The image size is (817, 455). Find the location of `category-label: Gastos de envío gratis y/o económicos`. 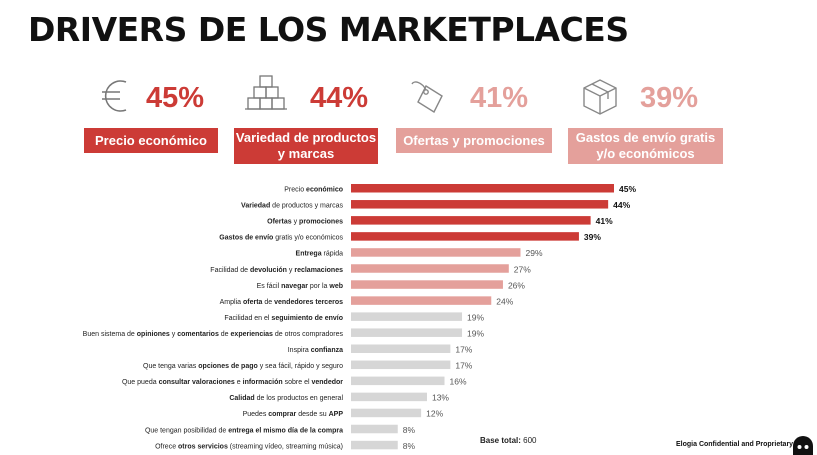

category-label: Gastos de envío gratis y/o económicos is located at coordinates (281, 238).